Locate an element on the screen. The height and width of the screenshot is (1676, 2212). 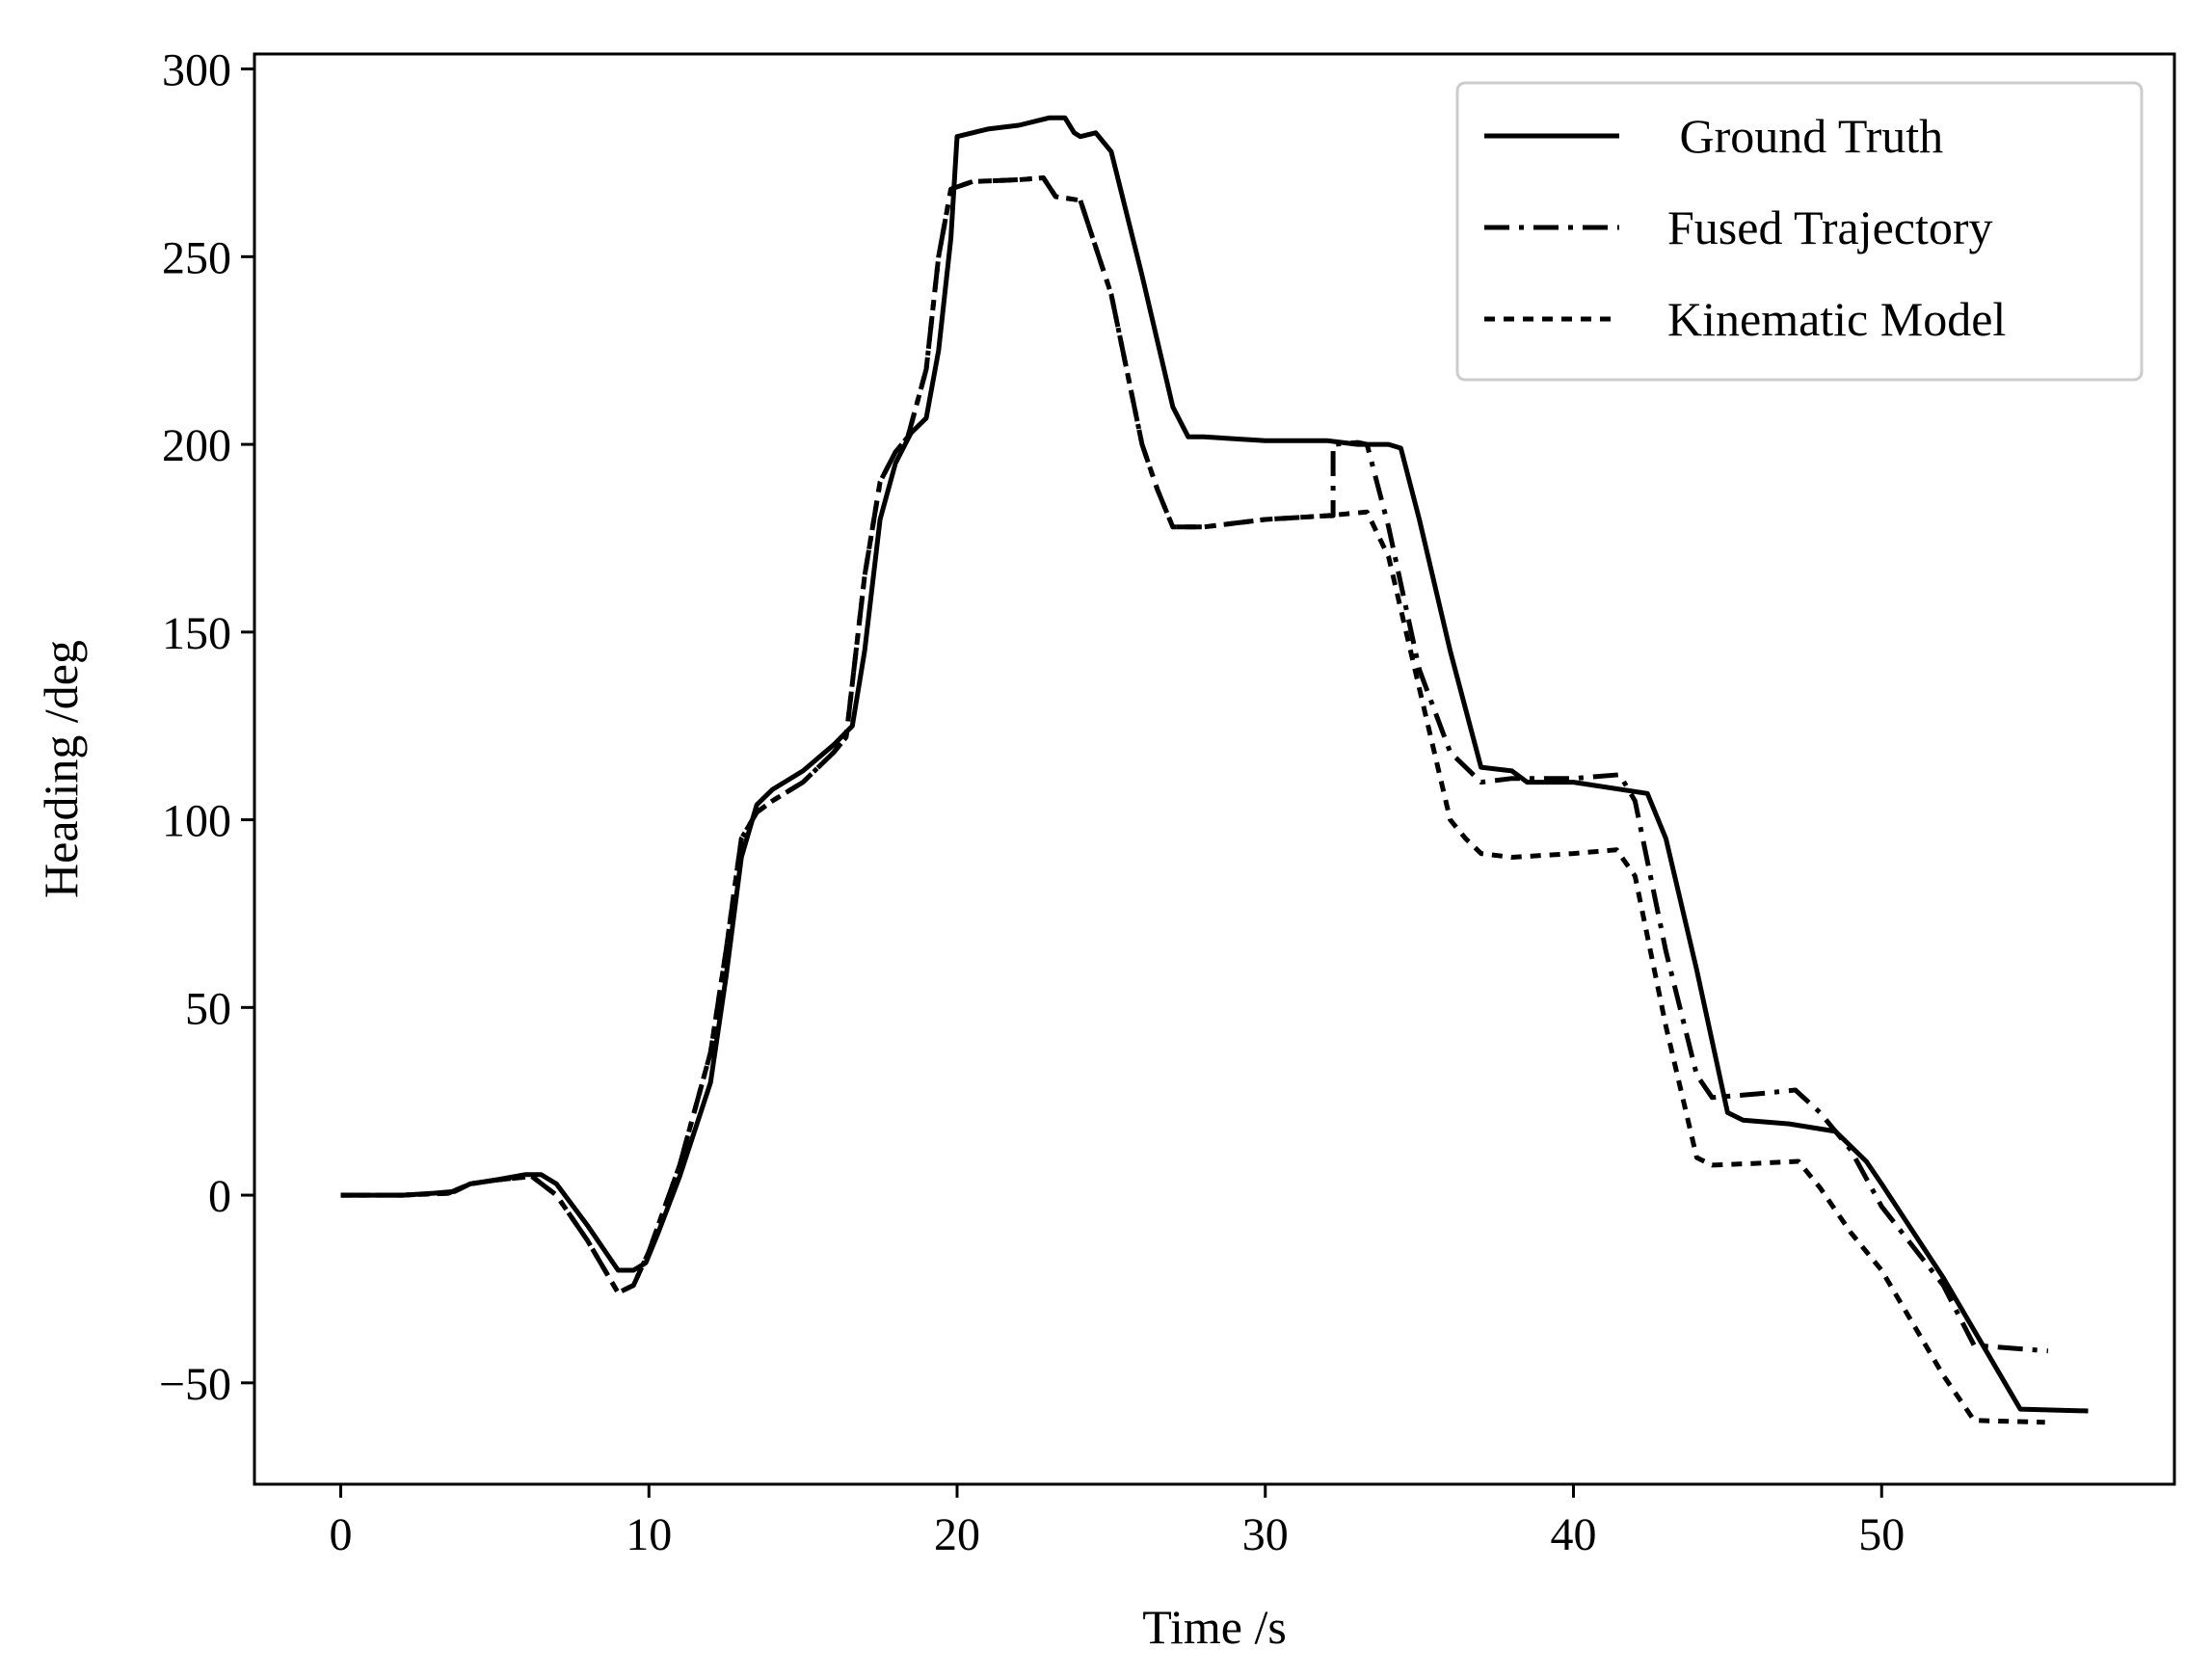
legend-label-fused-trajectory: Fused Trajectory is located at coordinates (1830, 227).